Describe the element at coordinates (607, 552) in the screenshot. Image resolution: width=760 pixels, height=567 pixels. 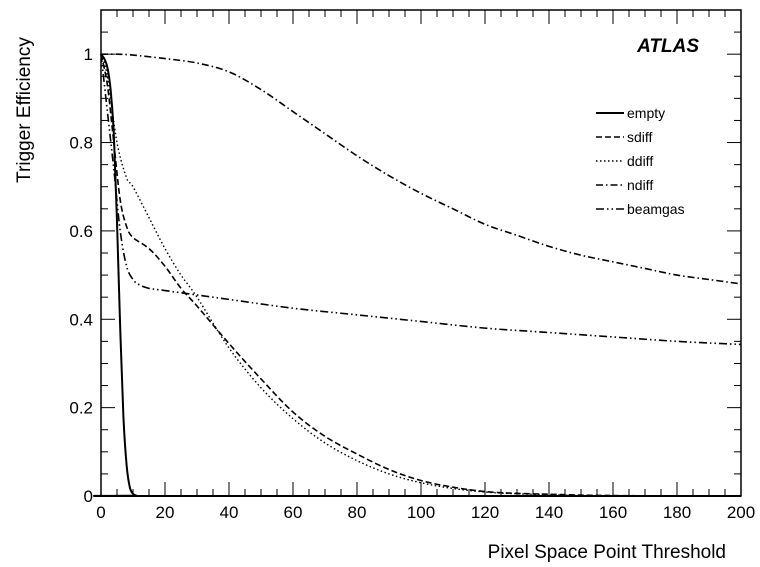
I see `x-axis-title: Pixel Space Point Threshold` at that location.